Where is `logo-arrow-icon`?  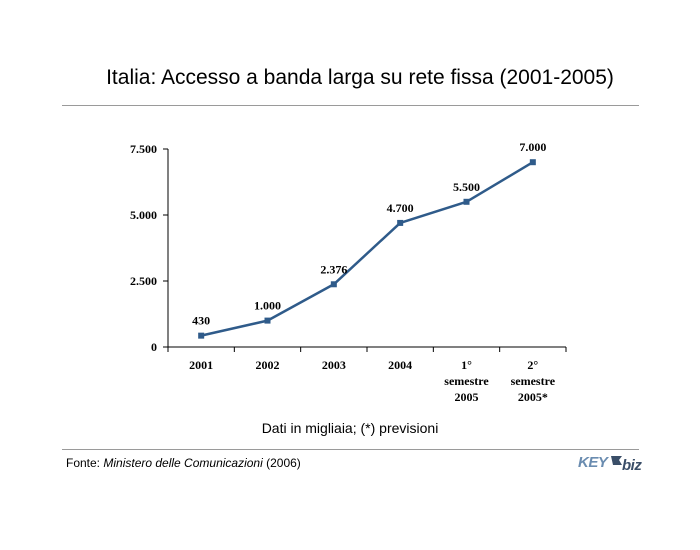
logo-arrow-icon is located at coordinates (616, 460).